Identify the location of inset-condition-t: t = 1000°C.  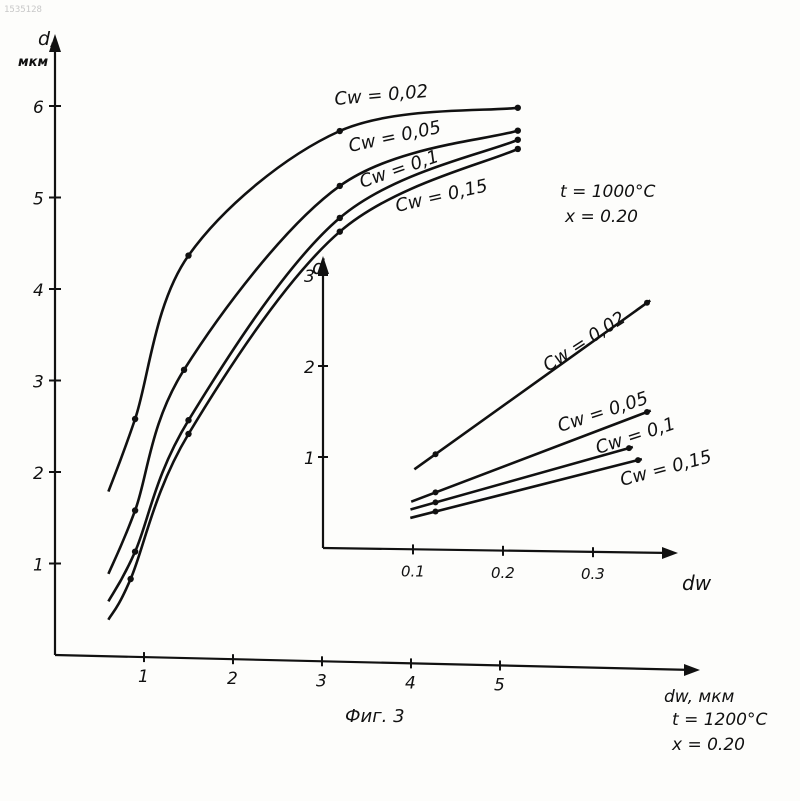
(607, 192).